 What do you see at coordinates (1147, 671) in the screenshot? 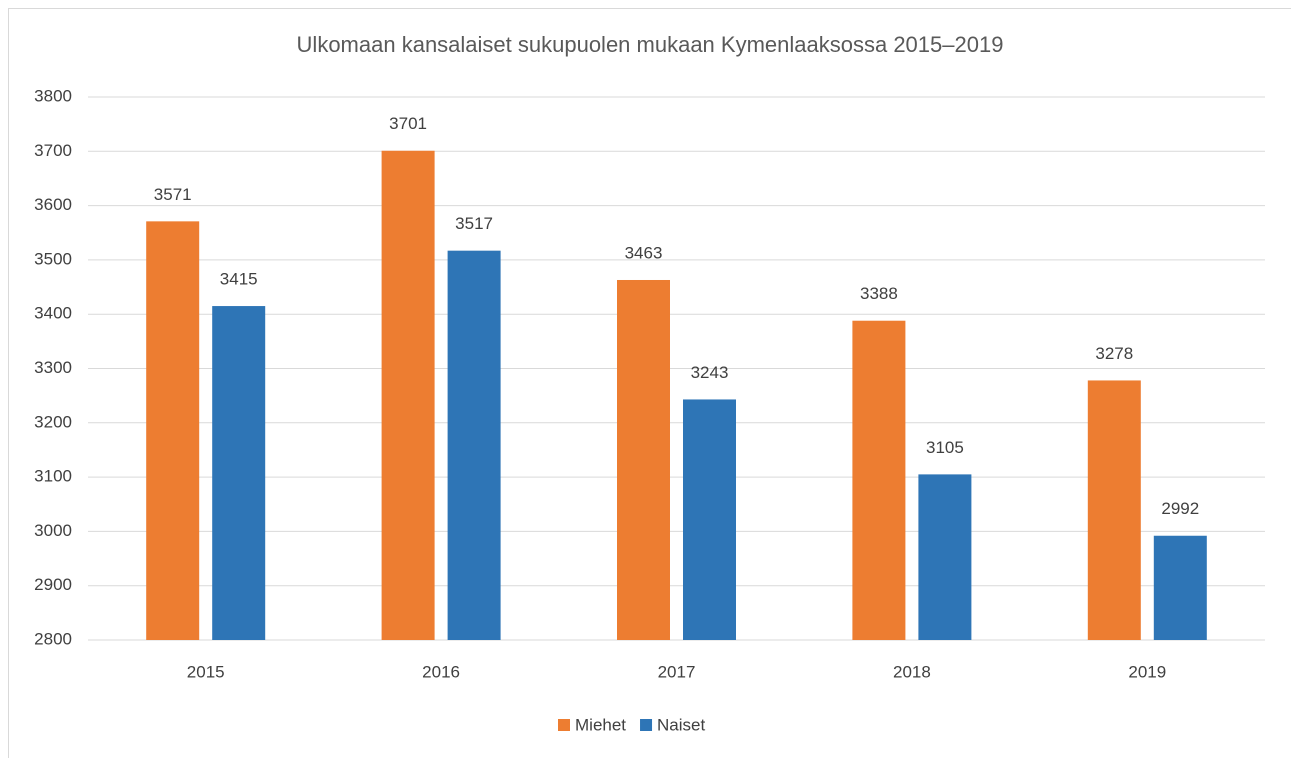
I see `x-tick-label: 2019` at bounding box center [1147, 671].